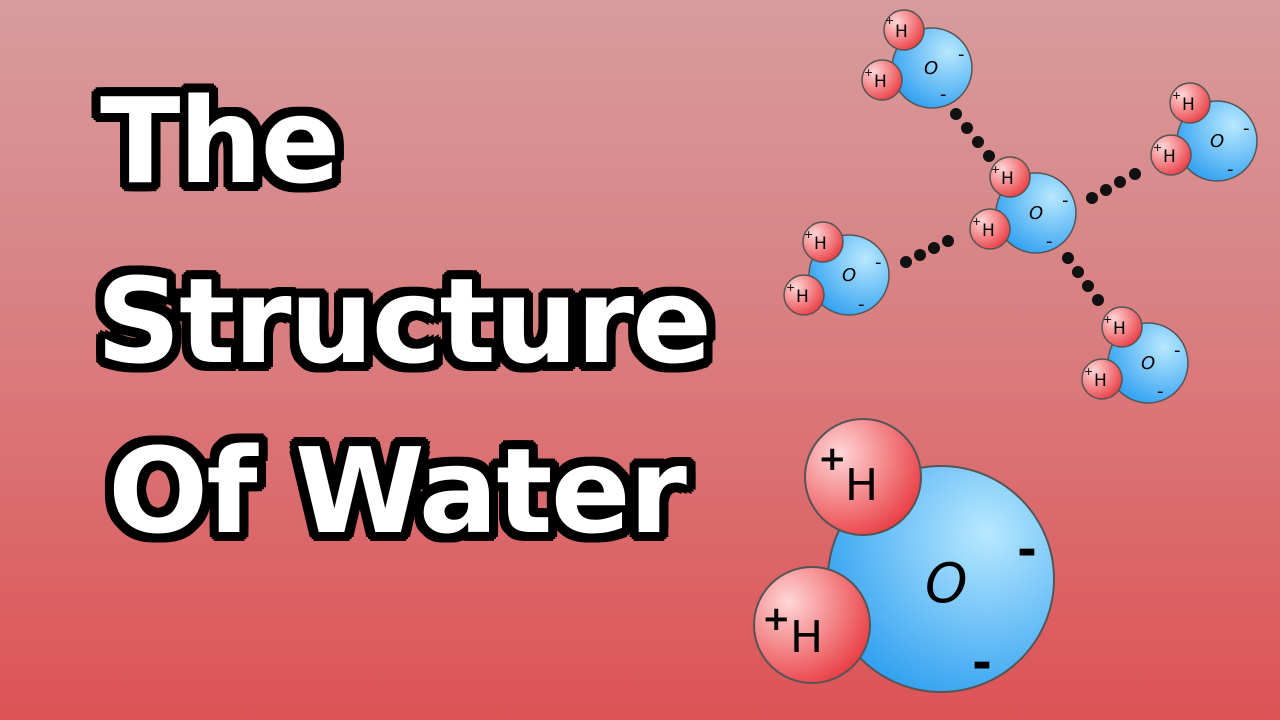 The height and width of the screenshot is (720, 1280). I want to click on water-molecule-bottom: O - - + H + H, so click(1135, 355).